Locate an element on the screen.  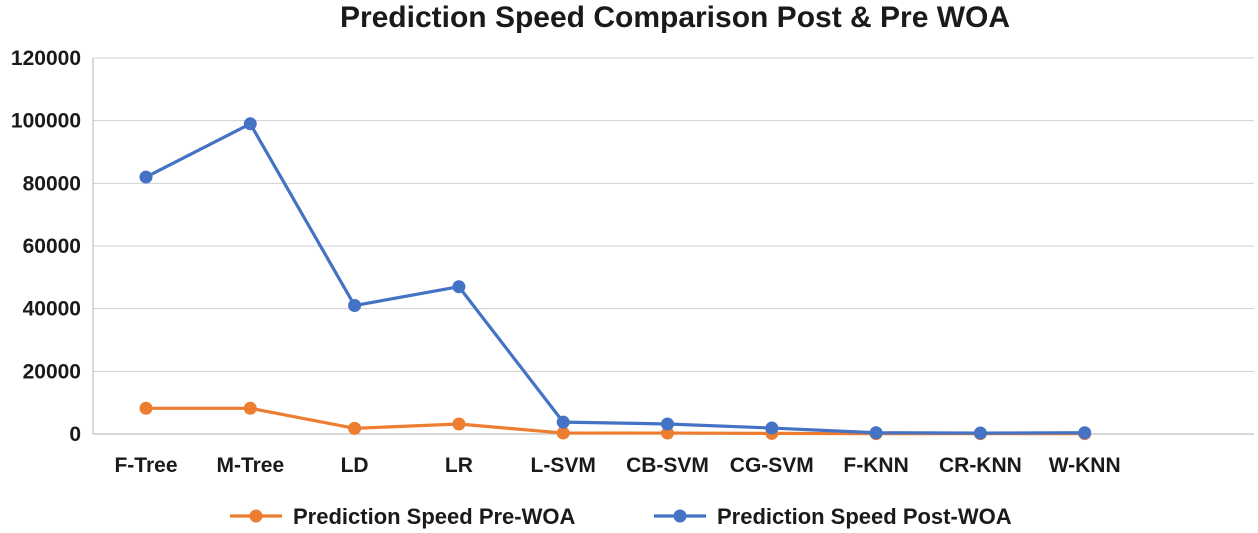
legend-item: Prediction Speed Post-WOA is located at coordinates (833, 516).